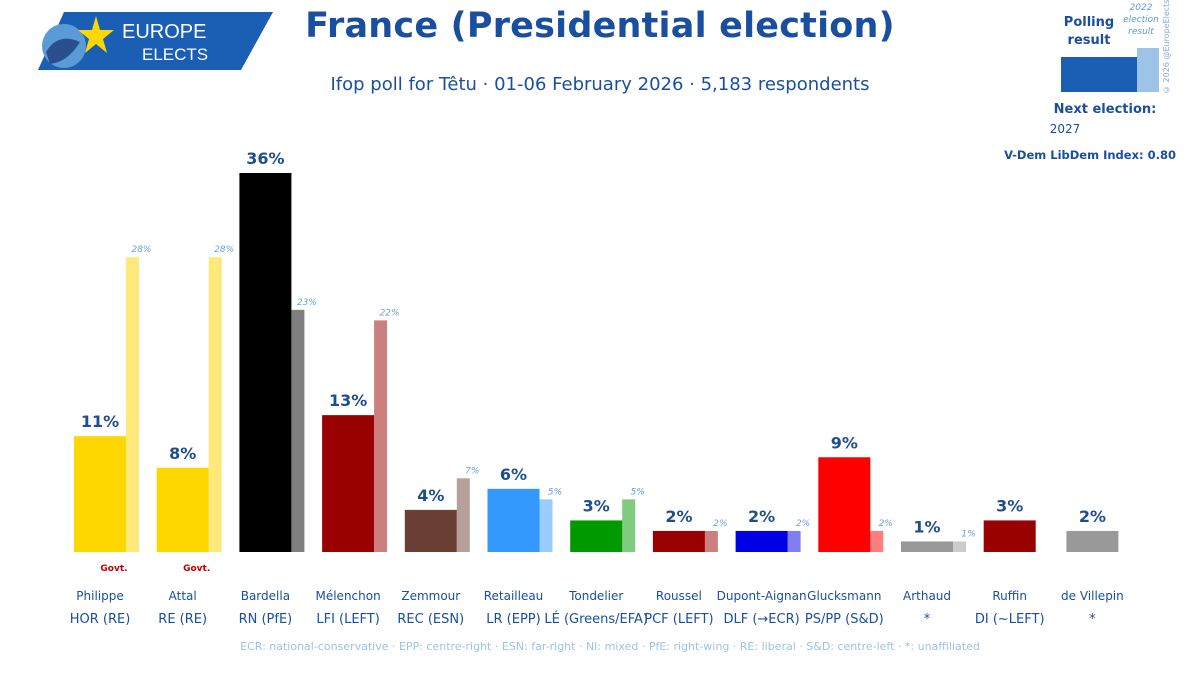 The image size is (1199, 691). What do you see at coordinates (927, 546) in the screenshot?
I see `poll-bar-arthaud` at bounding box center [927, 546].